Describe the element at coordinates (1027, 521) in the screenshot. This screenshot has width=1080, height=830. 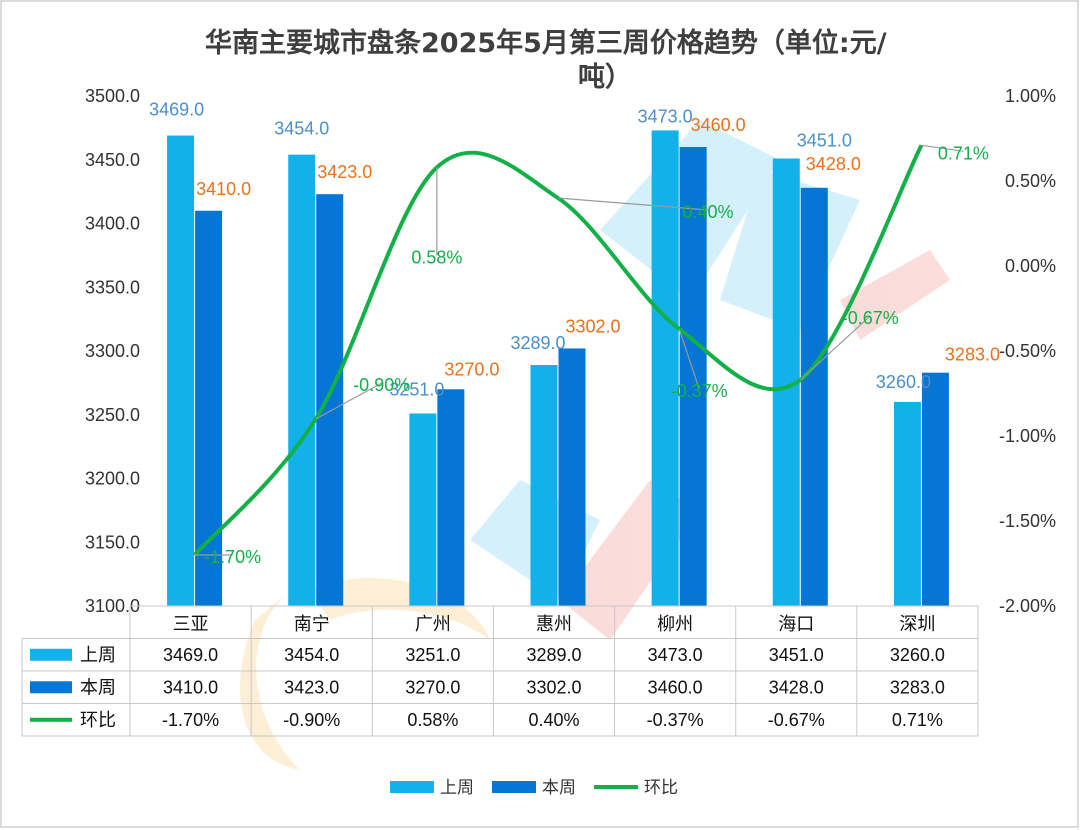
I see `y-right-tick-label: -1.50%` at that location.